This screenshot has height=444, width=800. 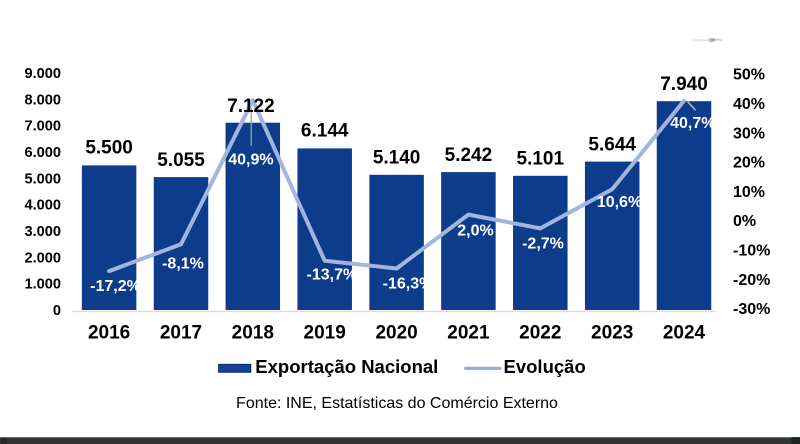 What do you see at coordinates (749, 75) in the screenshot?
I see `svg-text: 50%` at bounding box center [749, 75].